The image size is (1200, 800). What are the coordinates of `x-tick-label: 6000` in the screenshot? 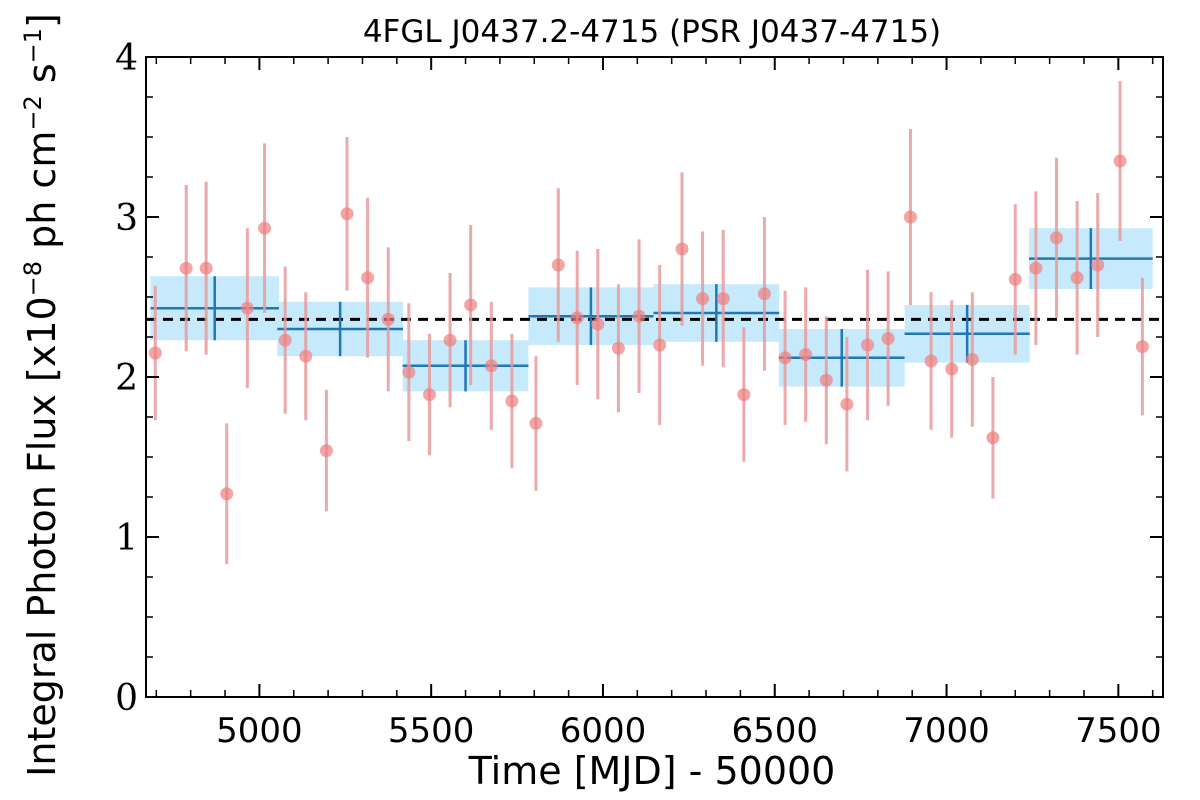 It's located at (603, 731).